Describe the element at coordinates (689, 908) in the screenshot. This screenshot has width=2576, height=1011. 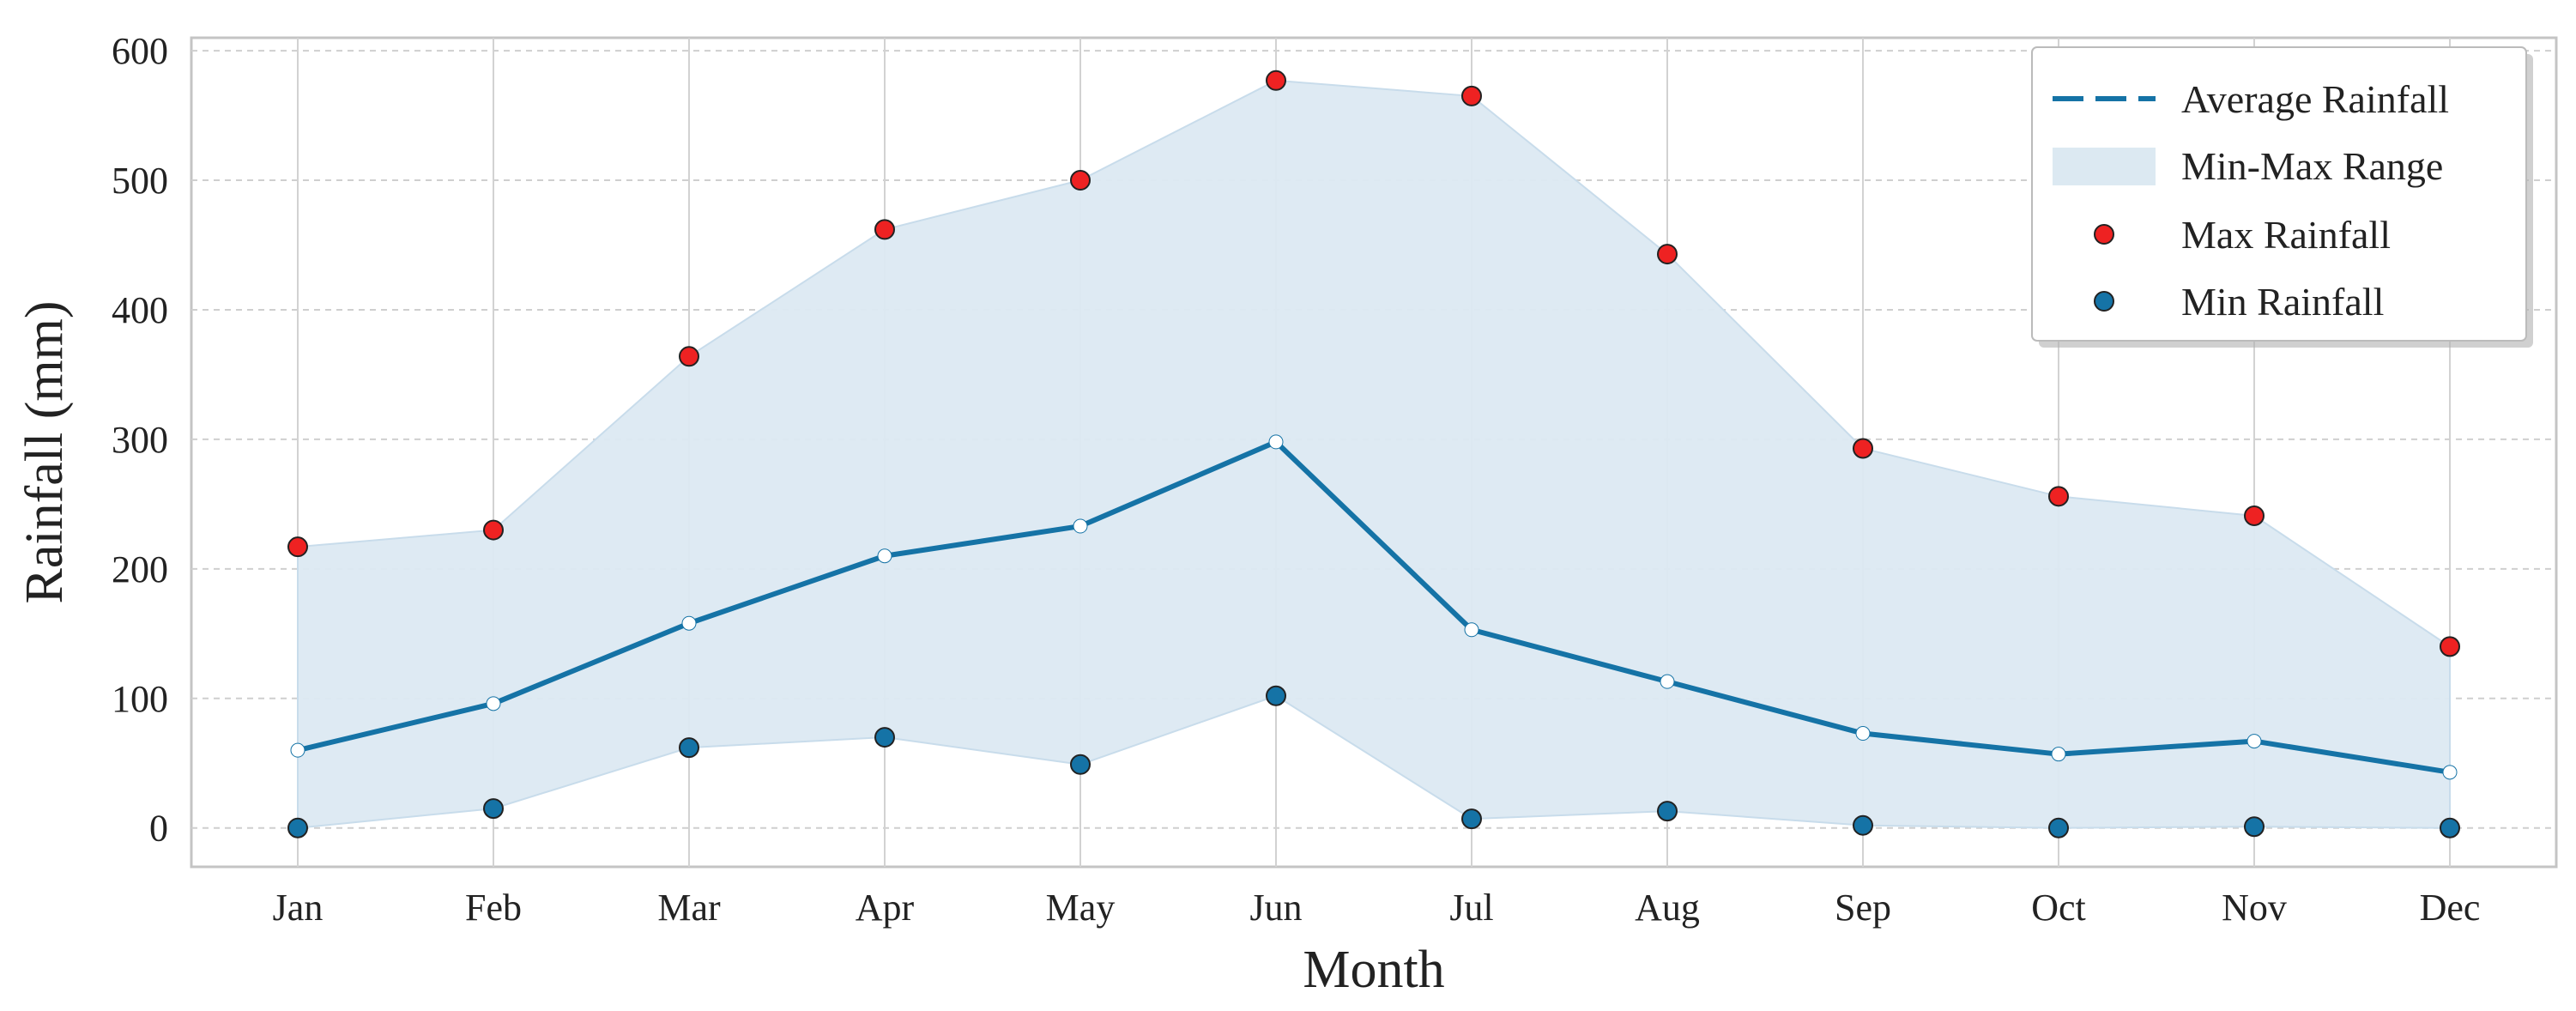
I see `x-tick-label: Mar` at that location.